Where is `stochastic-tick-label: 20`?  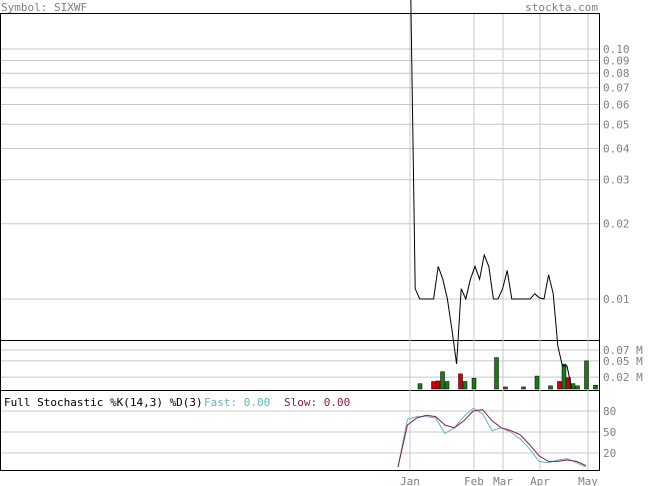 stochastic-tick-label: 20 is located at coordinates (609, 453).